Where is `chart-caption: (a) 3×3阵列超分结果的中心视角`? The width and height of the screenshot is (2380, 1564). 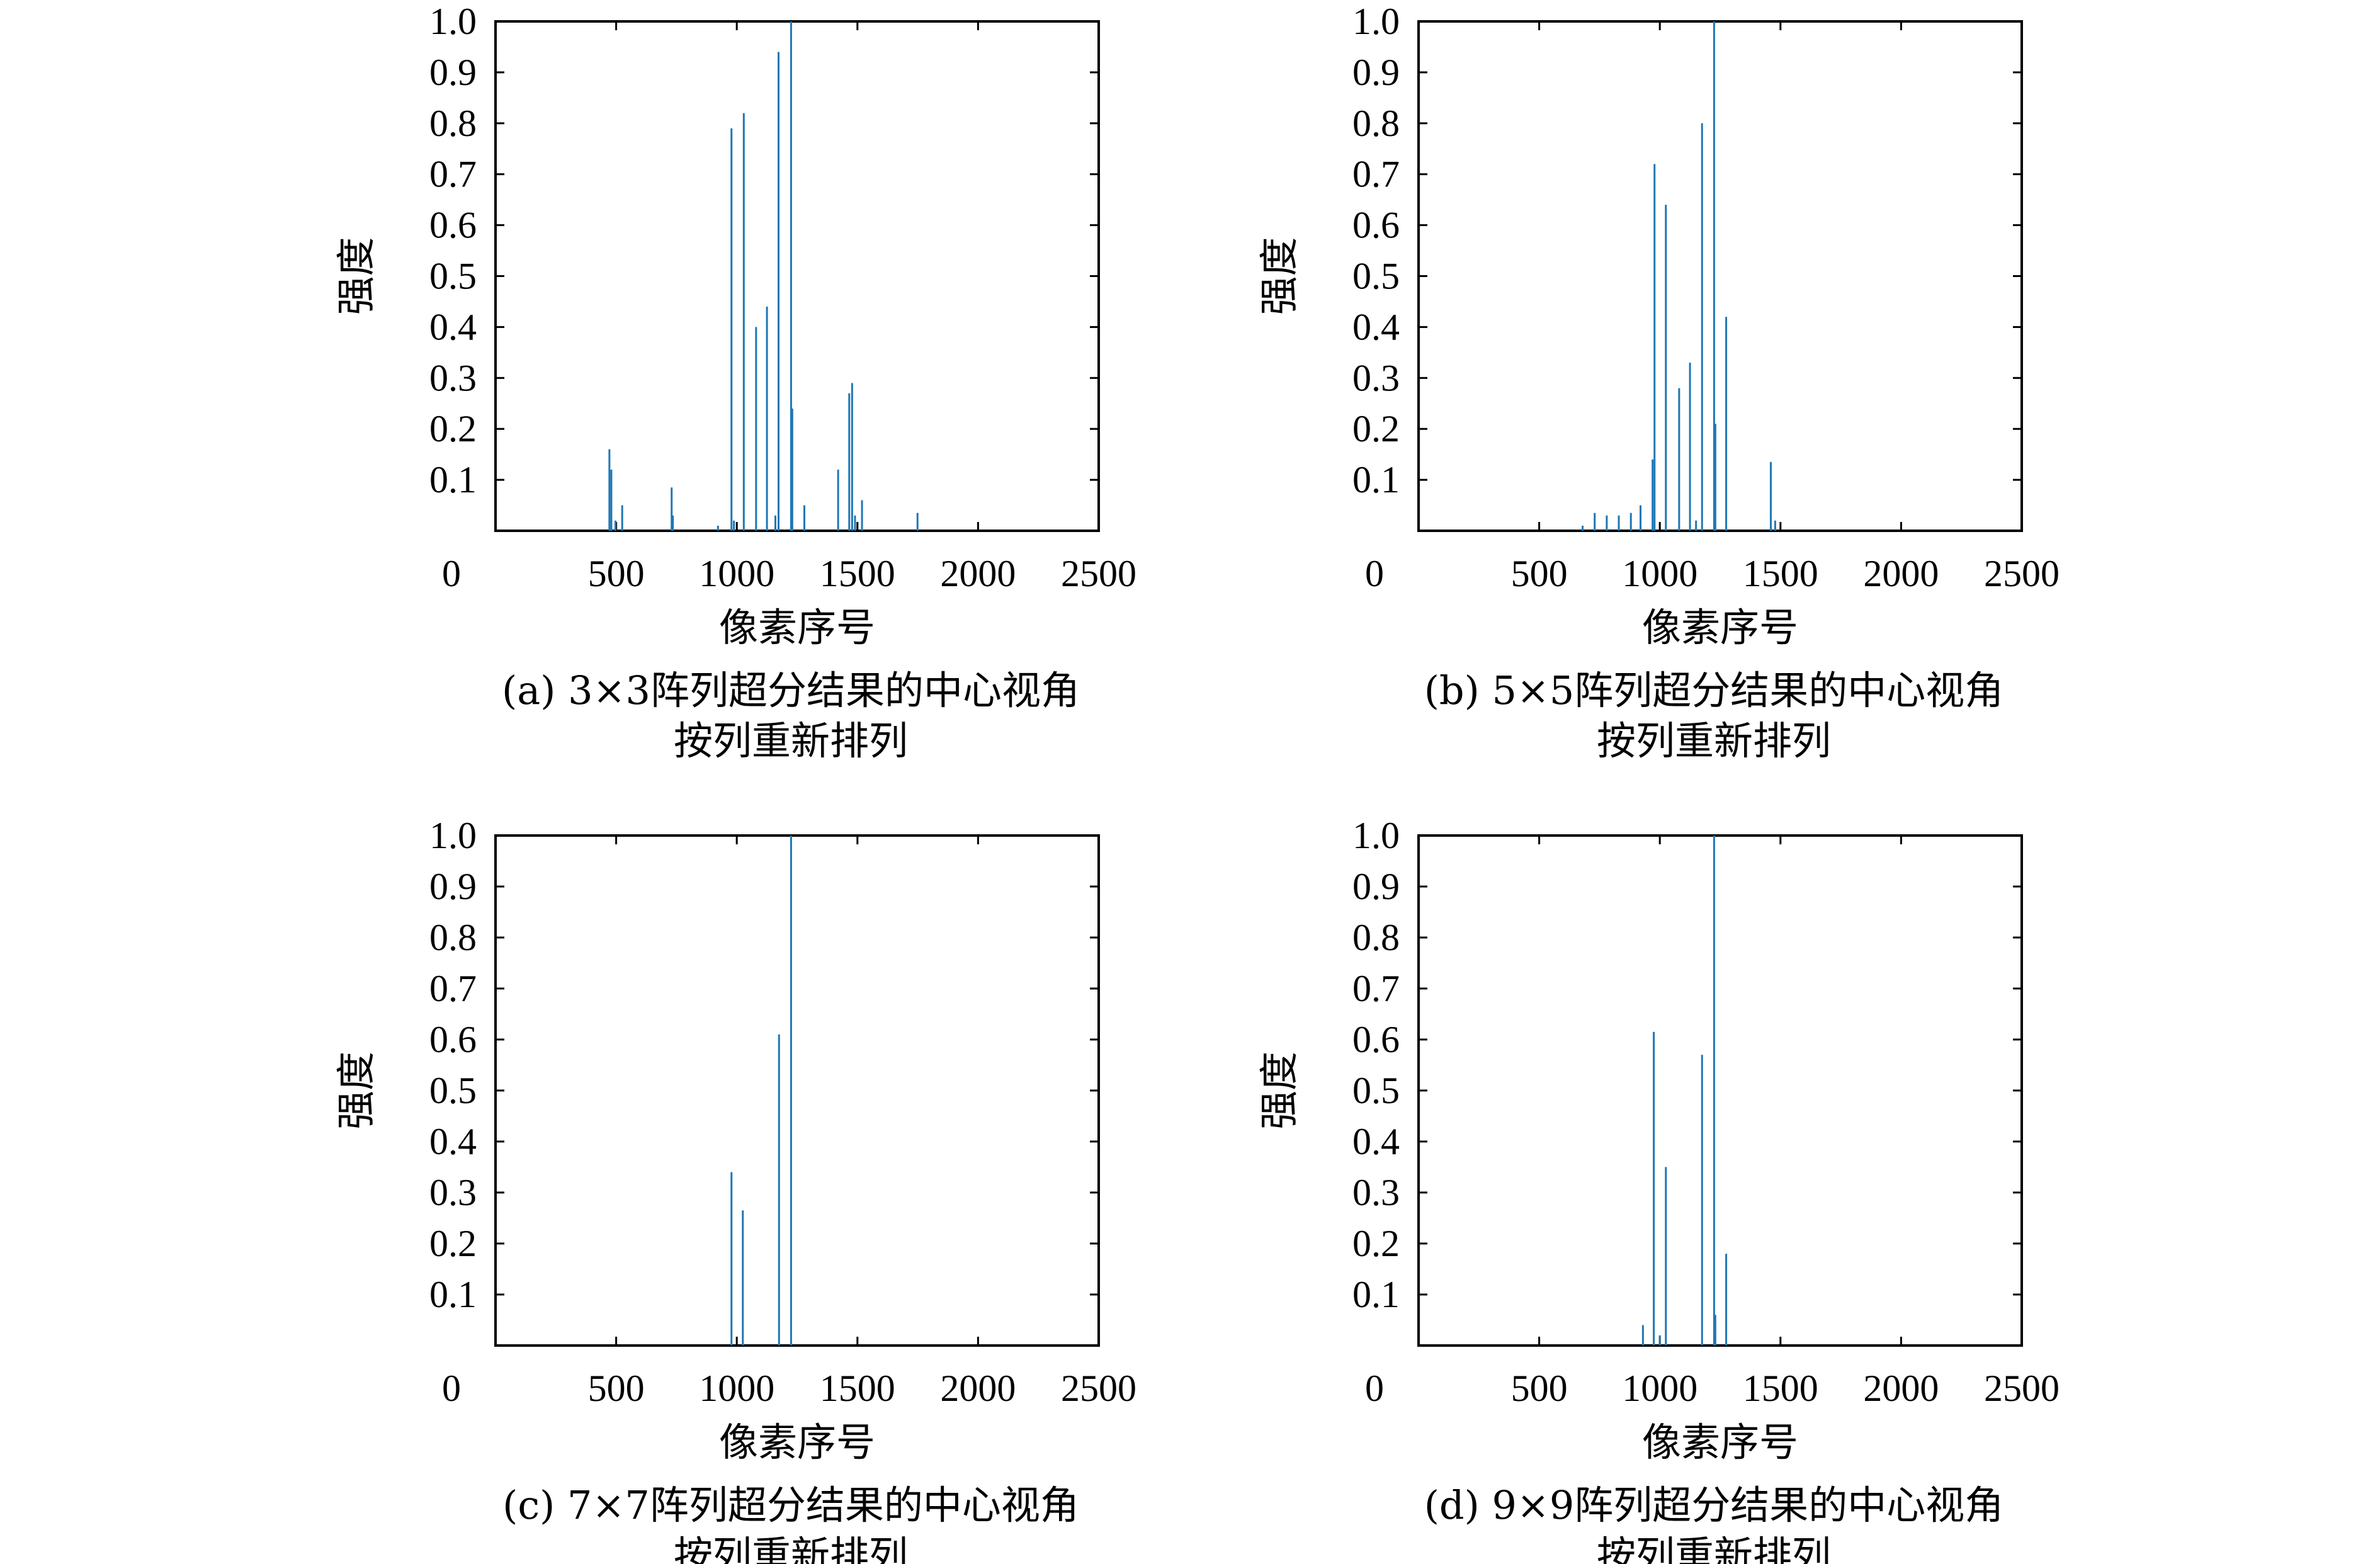
chart-caption: (a) 3×3阵列超分结果的中心视角 is located at coordinates (791, 690).